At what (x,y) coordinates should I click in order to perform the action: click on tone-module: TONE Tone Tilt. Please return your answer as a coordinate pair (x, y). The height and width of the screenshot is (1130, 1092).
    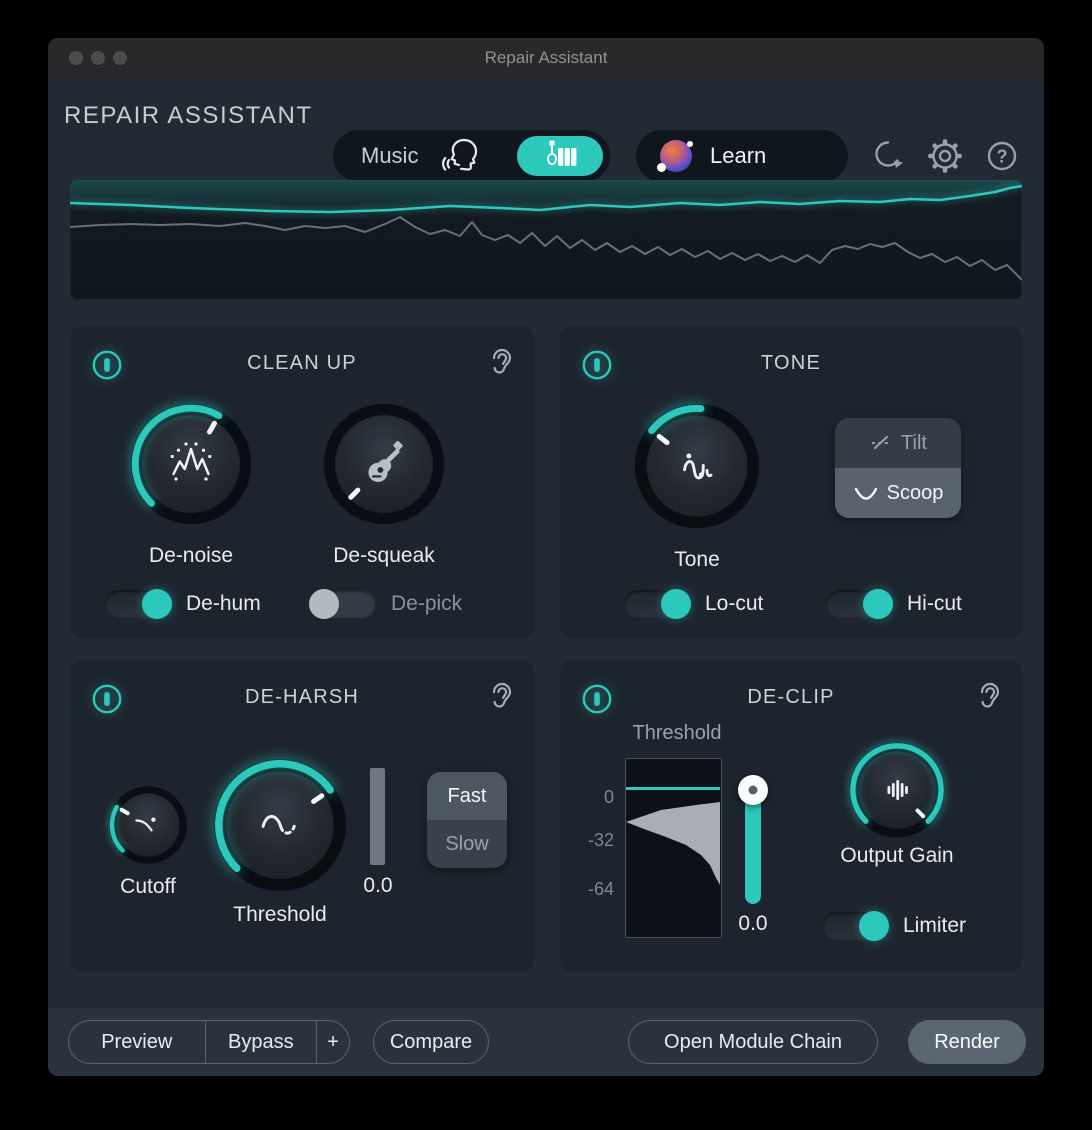
    Looking at the image, I should click on (791, 482).